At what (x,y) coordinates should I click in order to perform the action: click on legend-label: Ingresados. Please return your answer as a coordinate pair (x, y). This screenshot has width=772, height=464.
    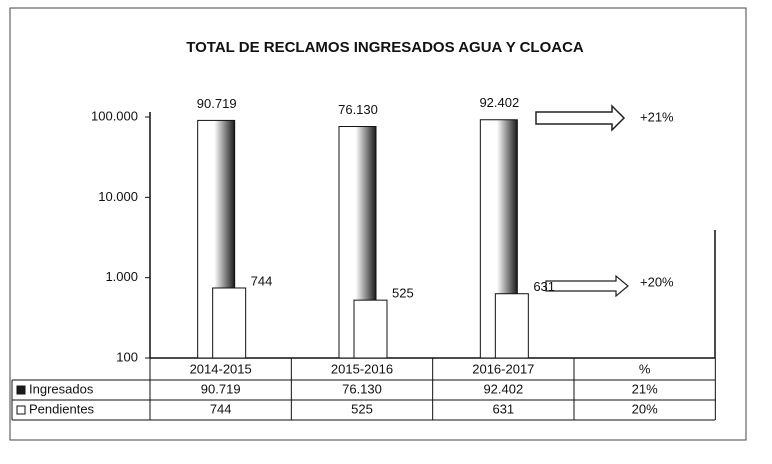
    Looking at the image, I should click on (61, 388).